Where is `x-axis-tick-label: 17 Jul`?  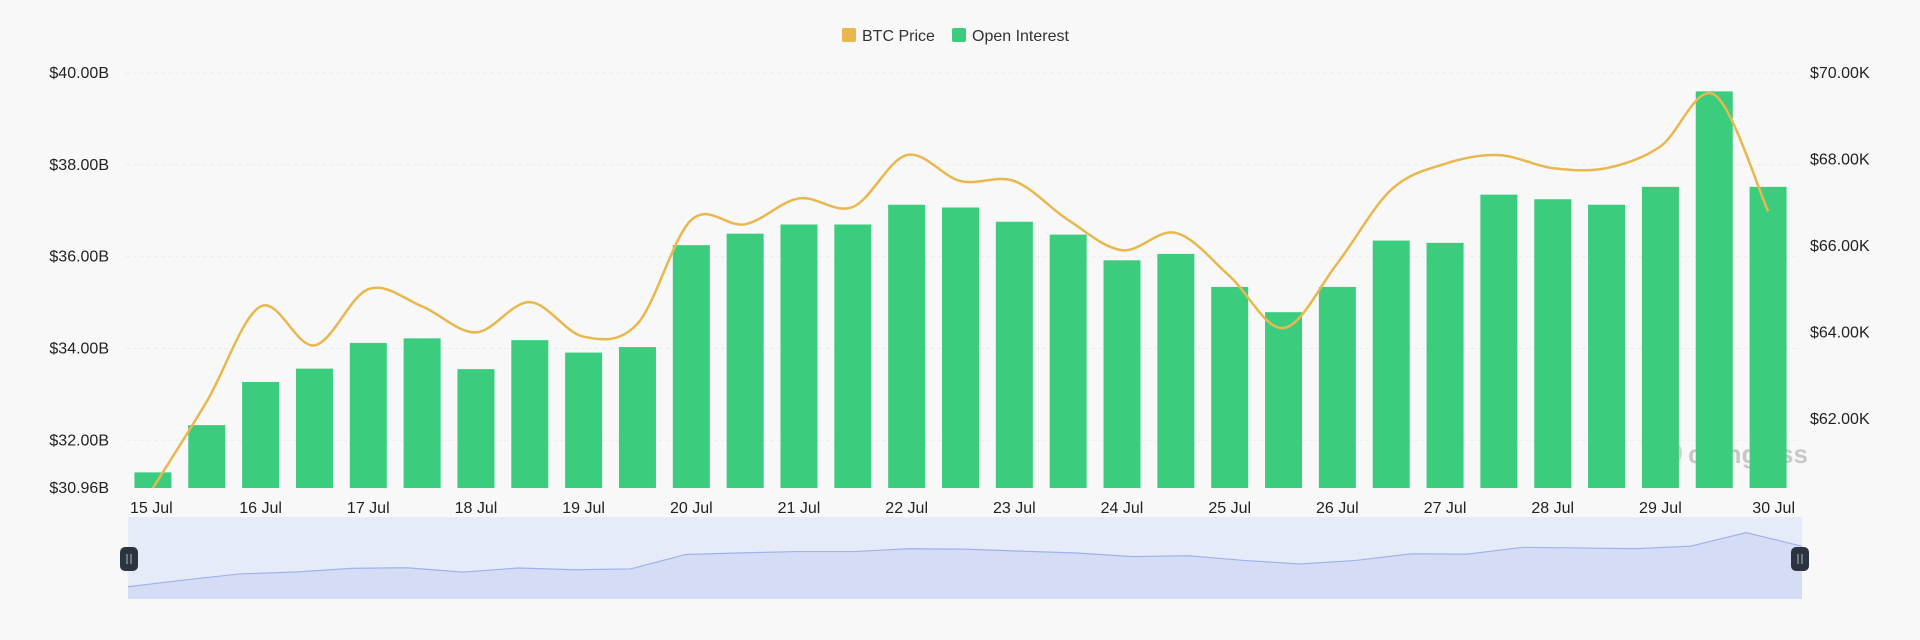
x-axis-tick-label: 17 Jul is located at coordinates (368, 508).